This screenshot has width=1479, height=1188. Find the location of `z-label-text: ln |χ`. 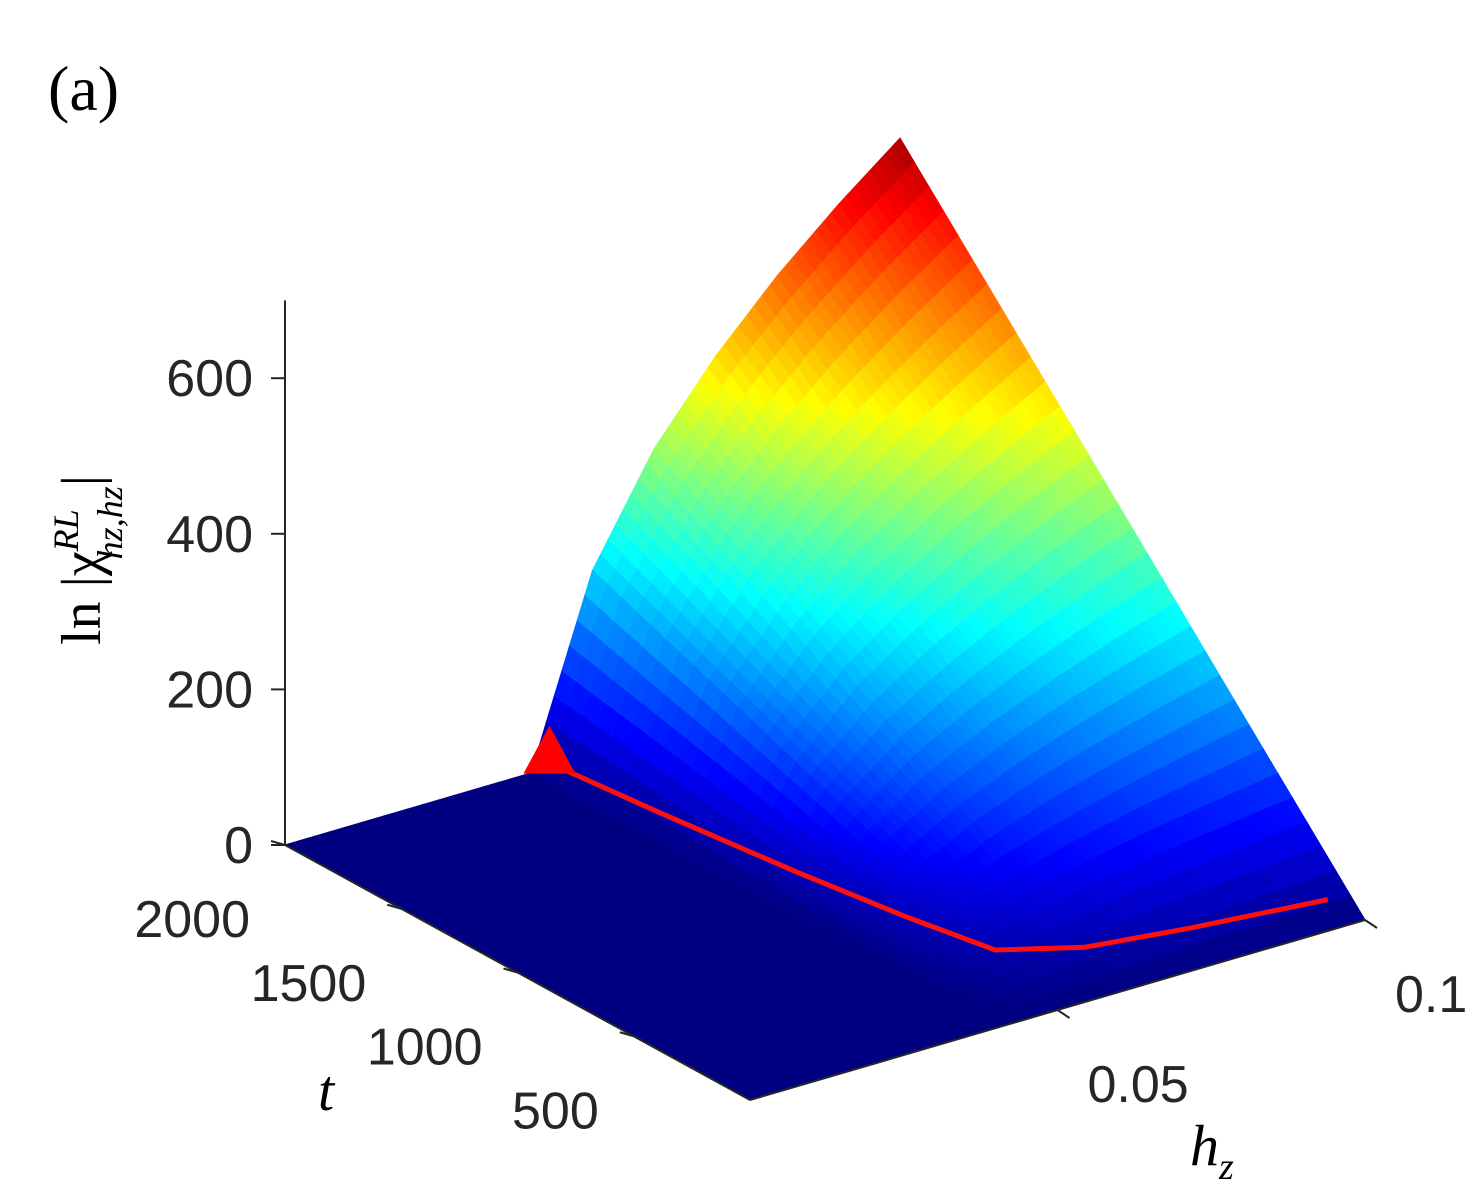

z-label-text: ln |χ is located at coordinates (82, 598).